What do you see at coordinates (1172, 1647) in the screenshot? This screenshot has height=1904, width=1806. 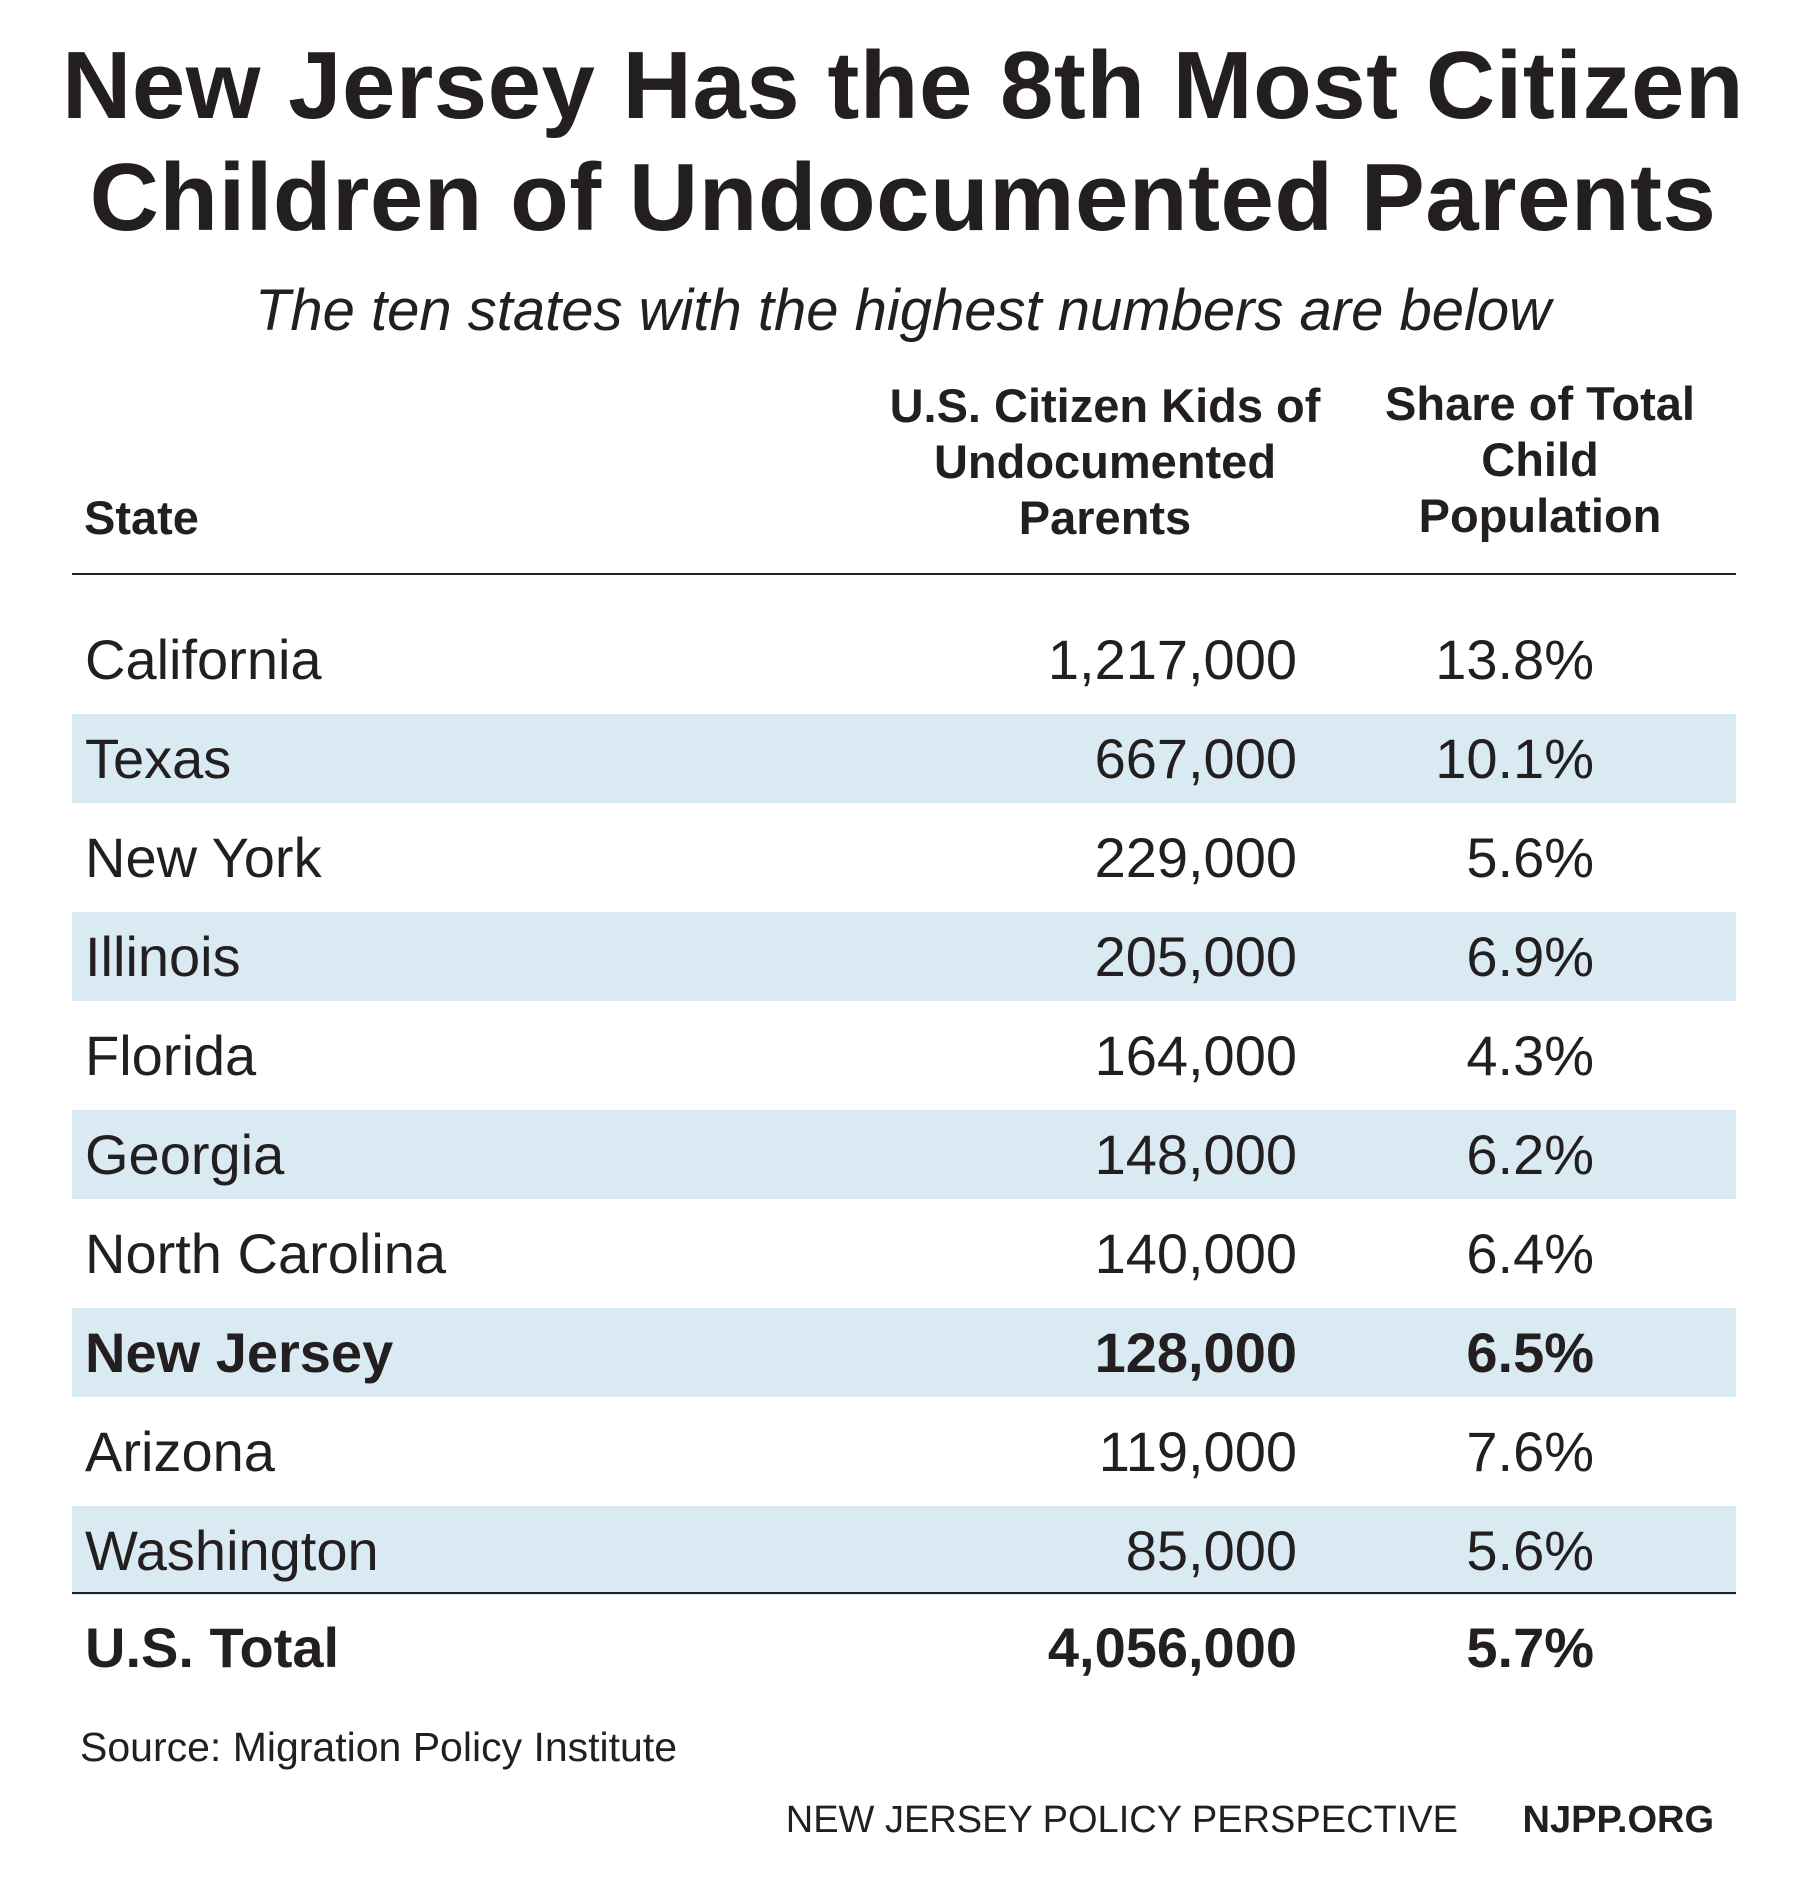 I see `total-kids-value: 4,056,000` at bounding box center [1172, 1647].